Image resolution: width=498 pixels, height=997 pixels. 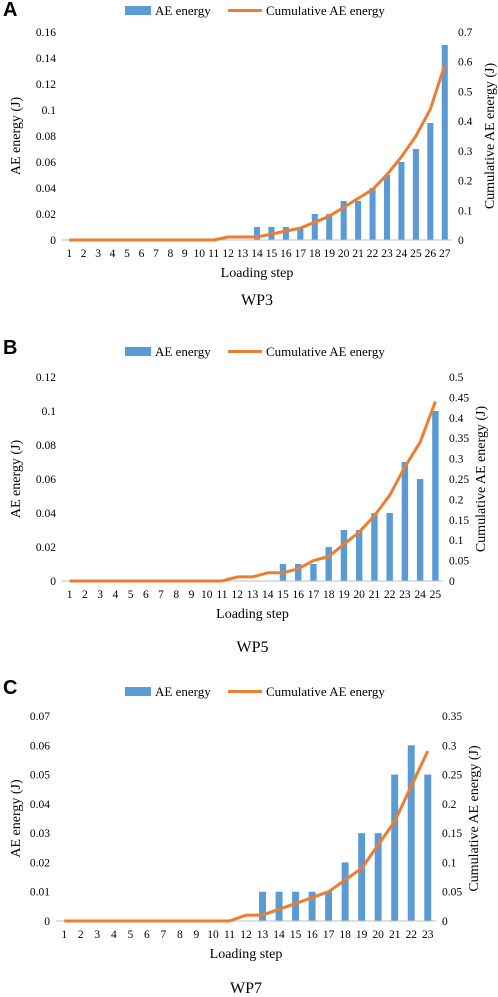 I want to click on x-tick-label: 15, so click(x=296, y=935).